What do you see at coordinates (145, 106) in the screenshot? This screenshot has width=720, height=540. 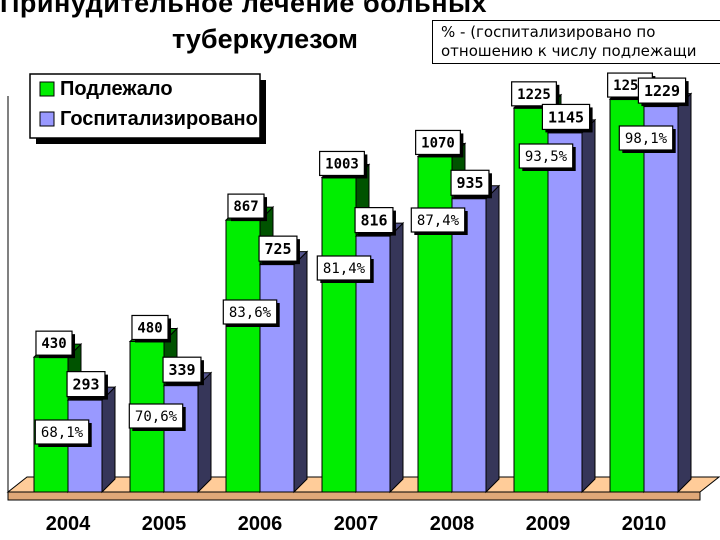 I see `legend-box` at bounding box center [145, 106].